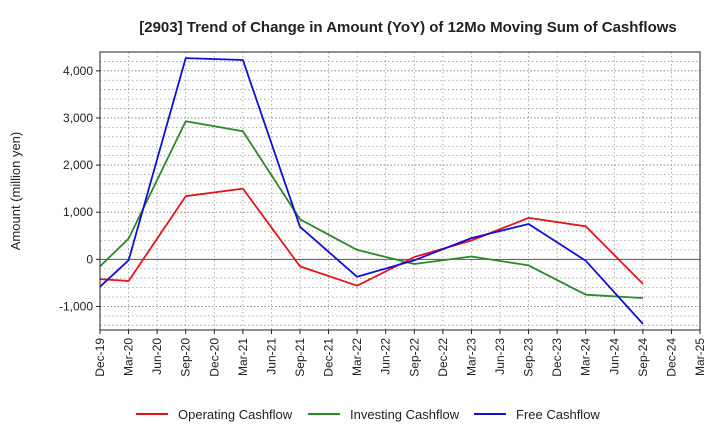 This screenshot has height=440, width=720. I want to click on x-tick-label: Dec-21, so click(329, 357).